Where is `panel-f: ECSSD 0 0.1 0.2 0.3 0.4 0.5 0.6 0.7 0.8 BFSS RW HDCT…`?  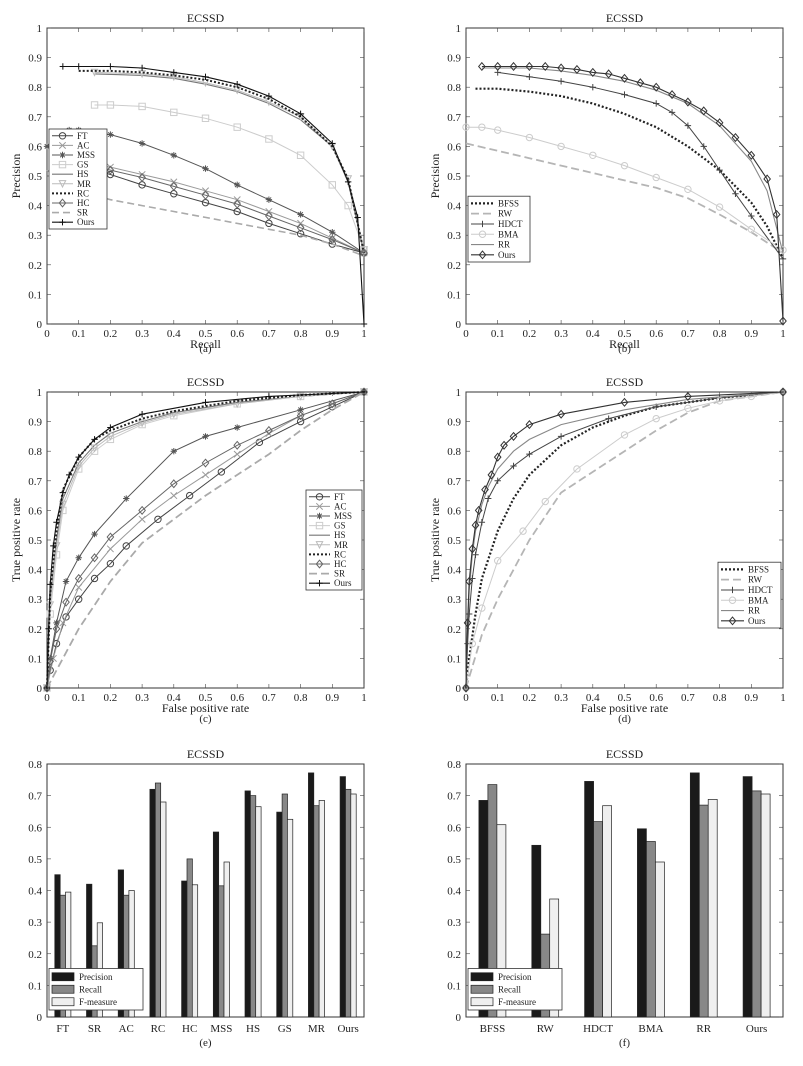 panel-f: ECSSD 0 0.1 0.2 0.3 0.4 0.5 0.6 0.7 0.8 BFSS RW HDCT… is located at coordinates (615, 898).